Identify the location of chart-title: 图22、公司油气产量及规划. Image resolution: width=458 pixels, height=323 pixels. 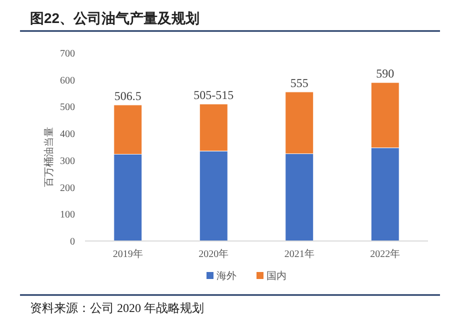
(115, 18).